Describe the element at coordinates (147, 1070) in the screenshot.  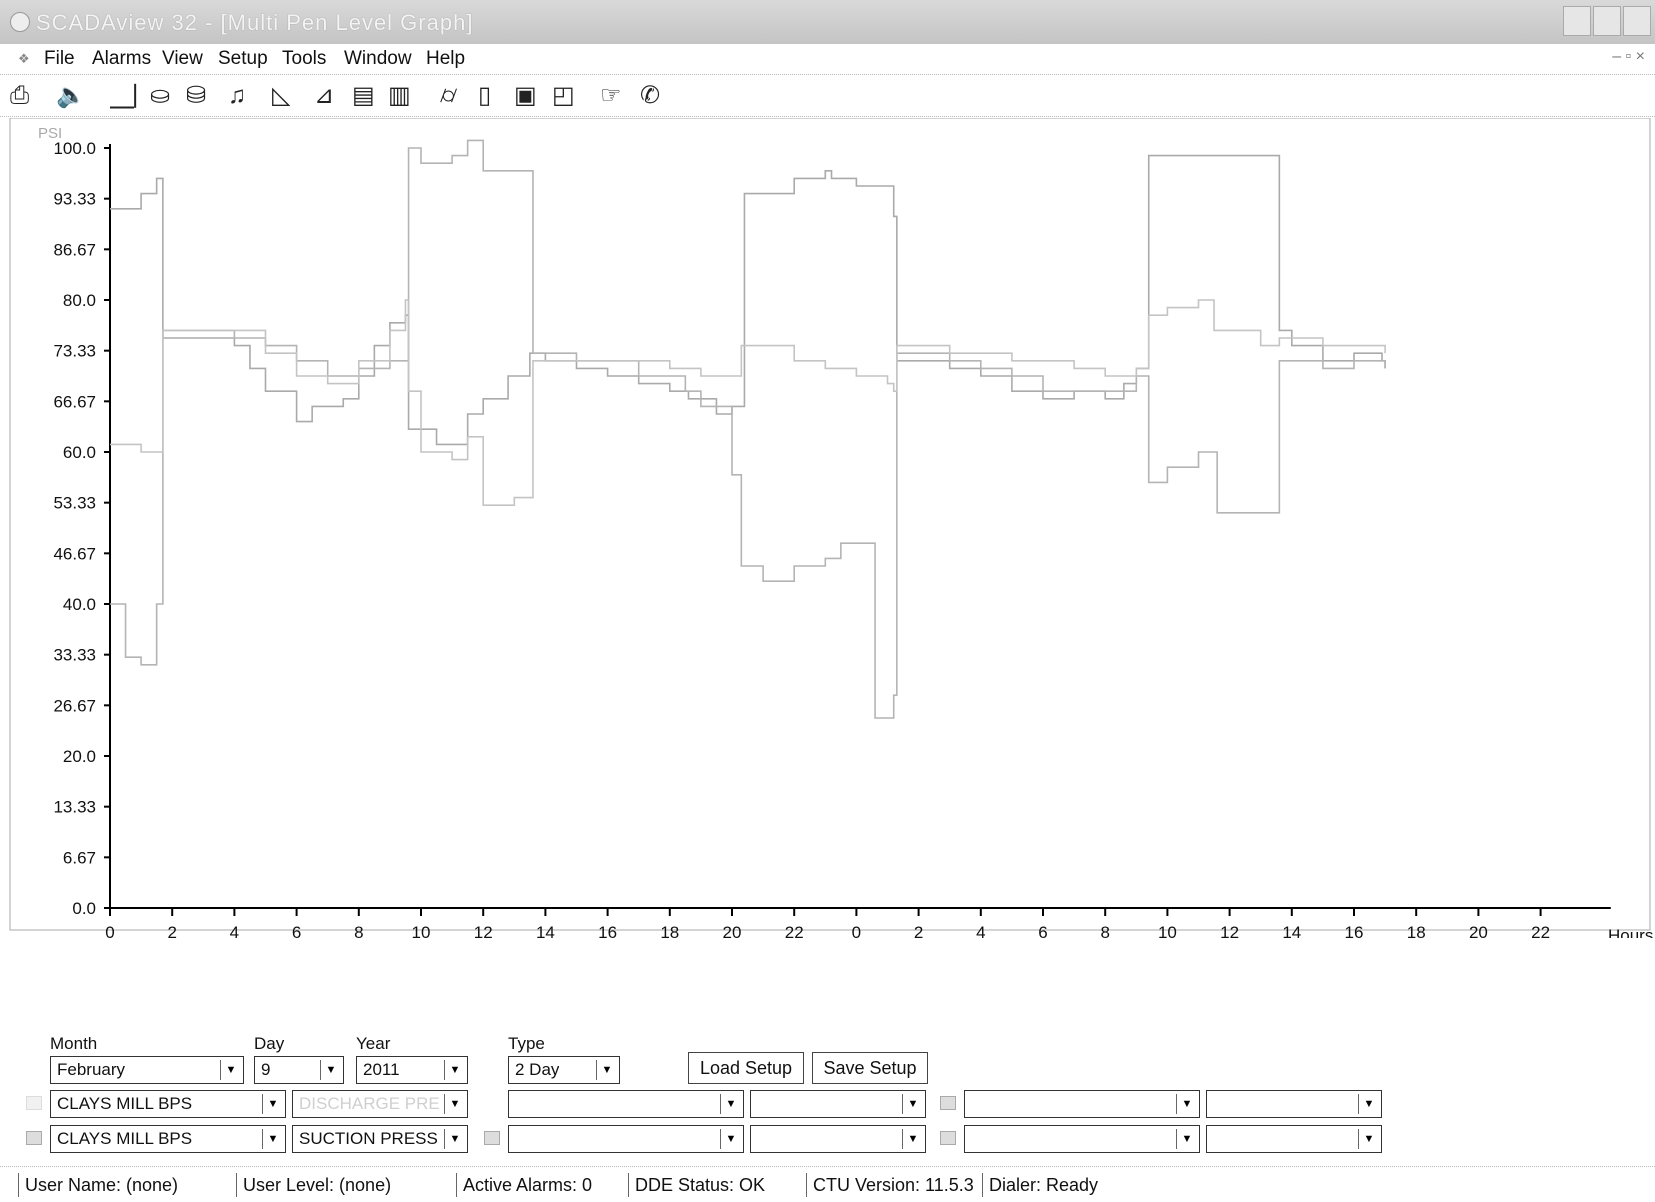
I see `month-select: February ▼` at that location.